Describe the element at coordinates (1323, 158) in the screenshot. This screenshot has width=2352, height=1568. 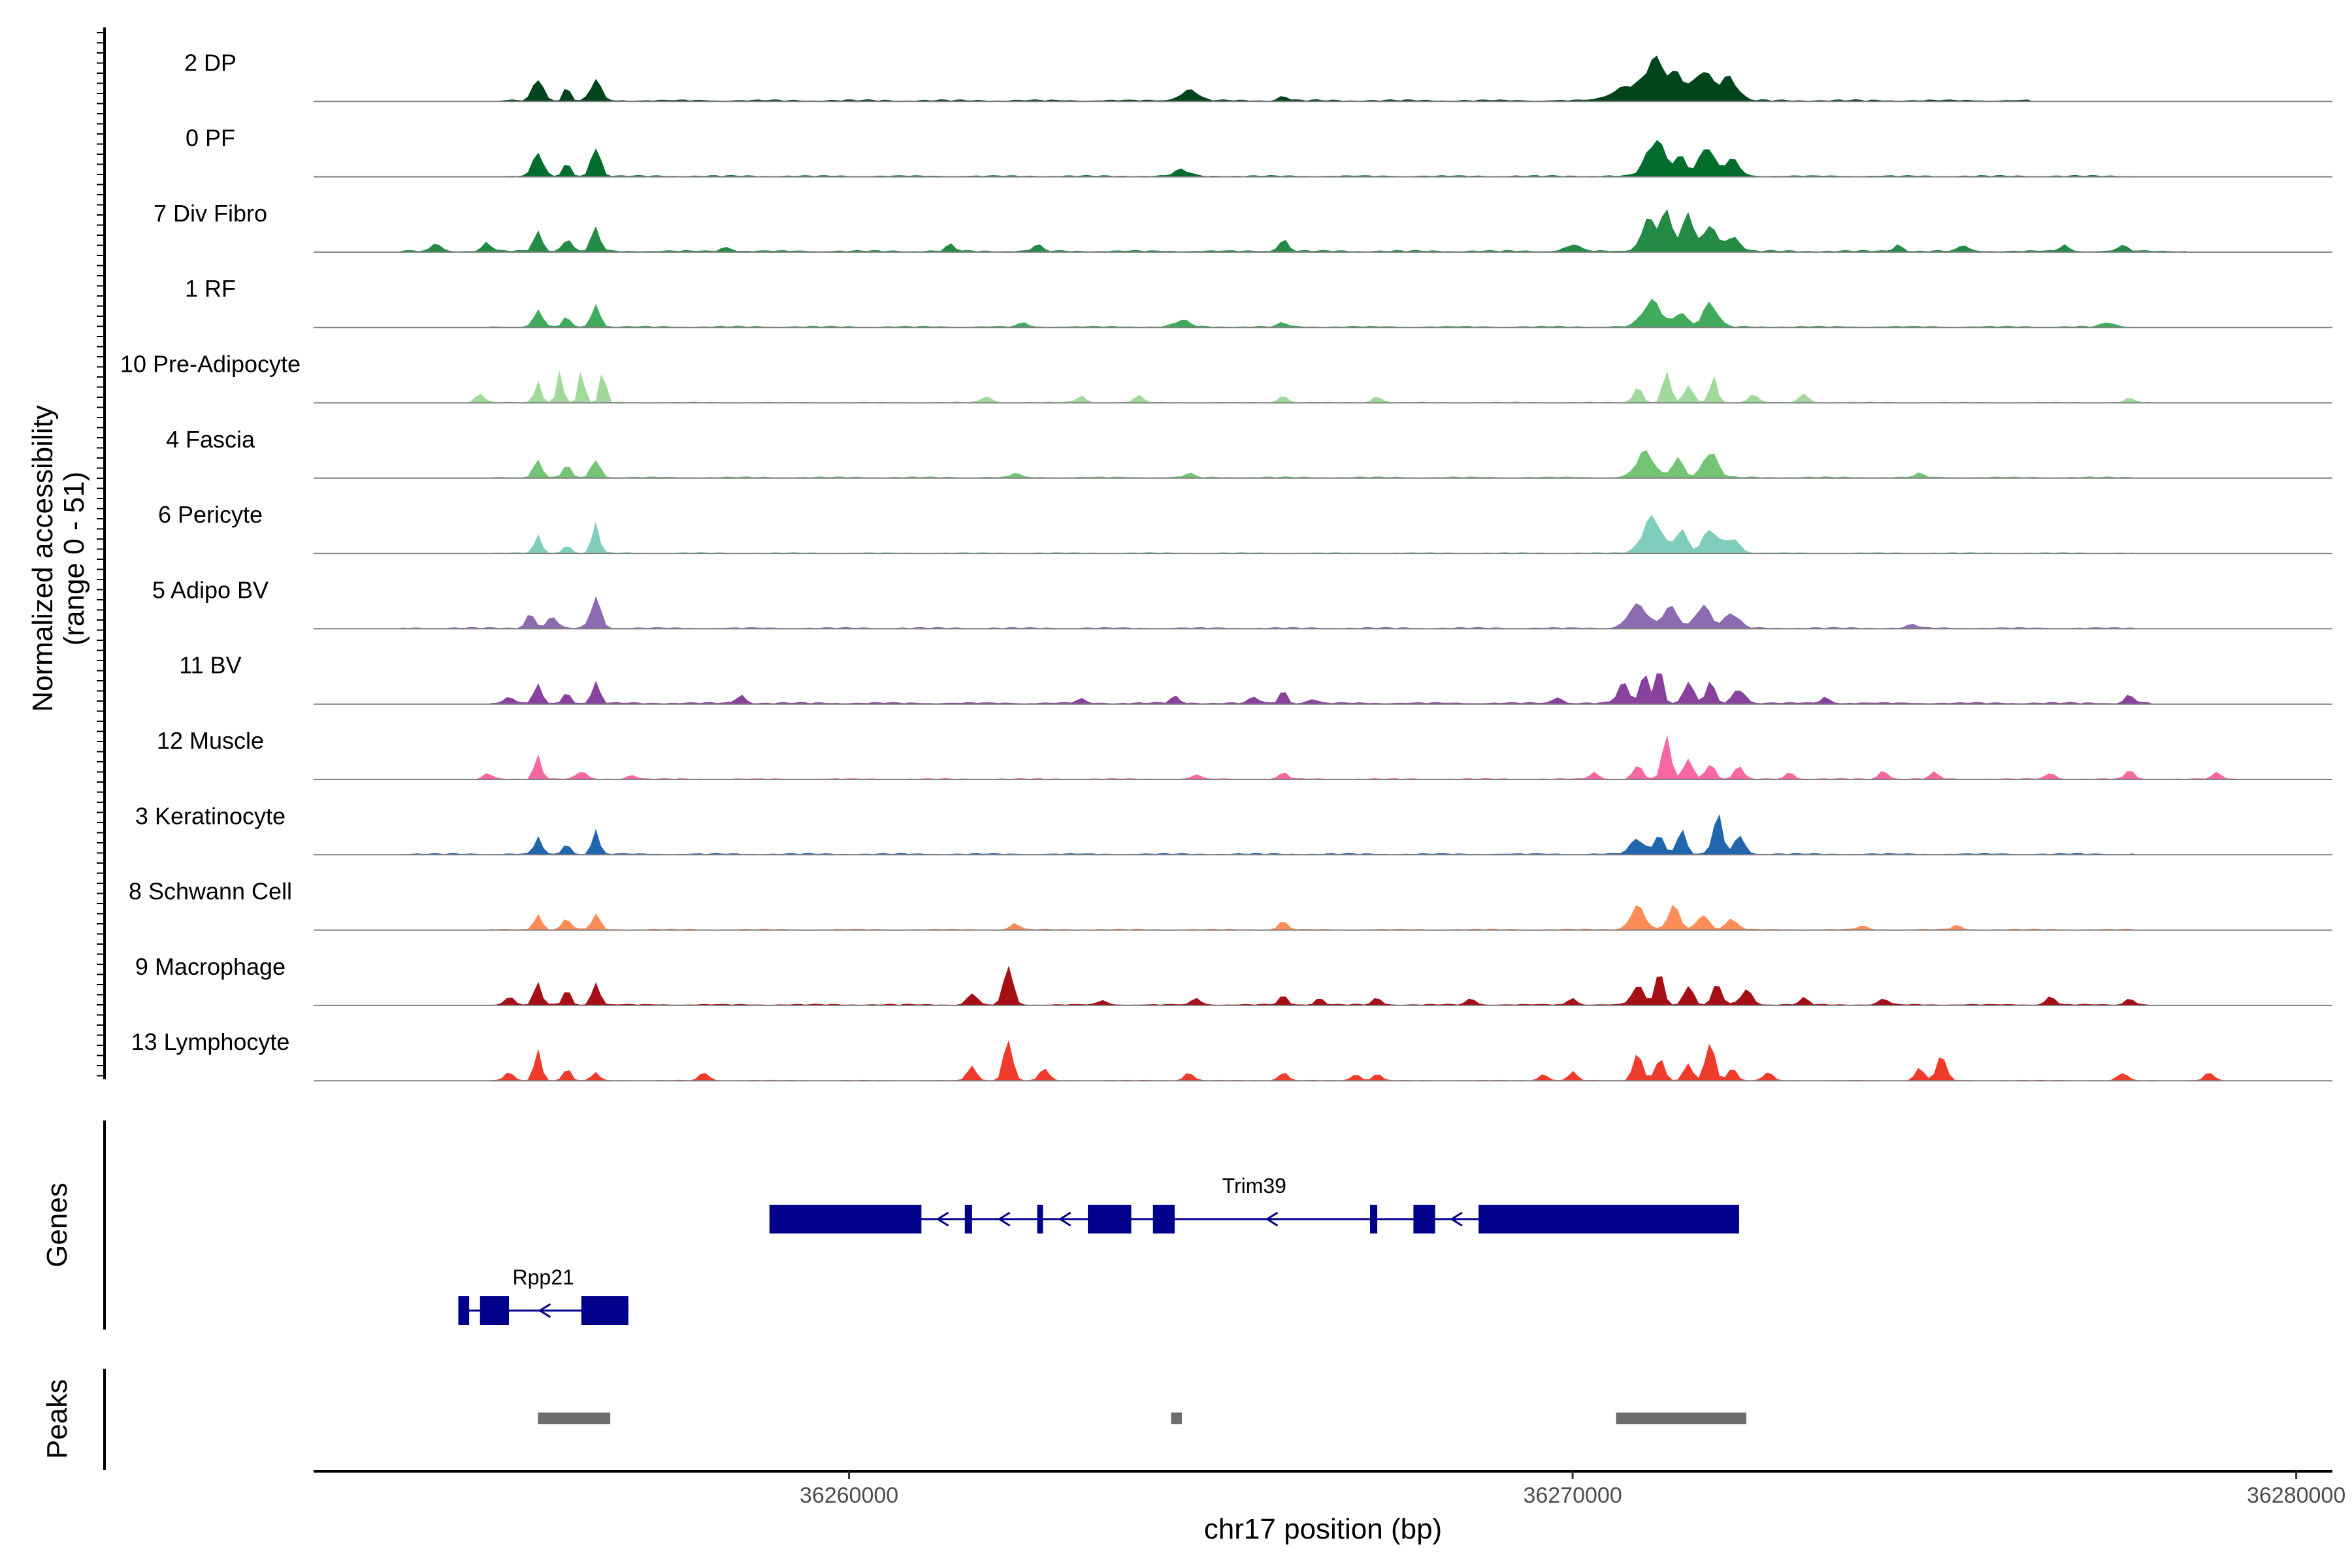
I see `coverage-area-0-pf` at that location.